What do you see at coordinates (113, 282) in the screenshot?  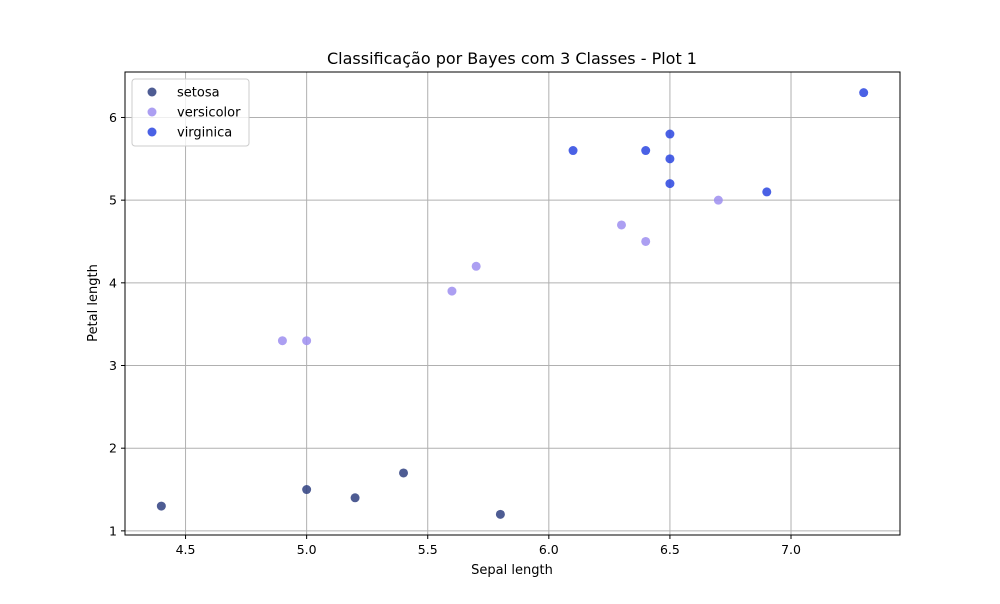 I see `y-tick-label: 4` at bounding box center [113, 282].